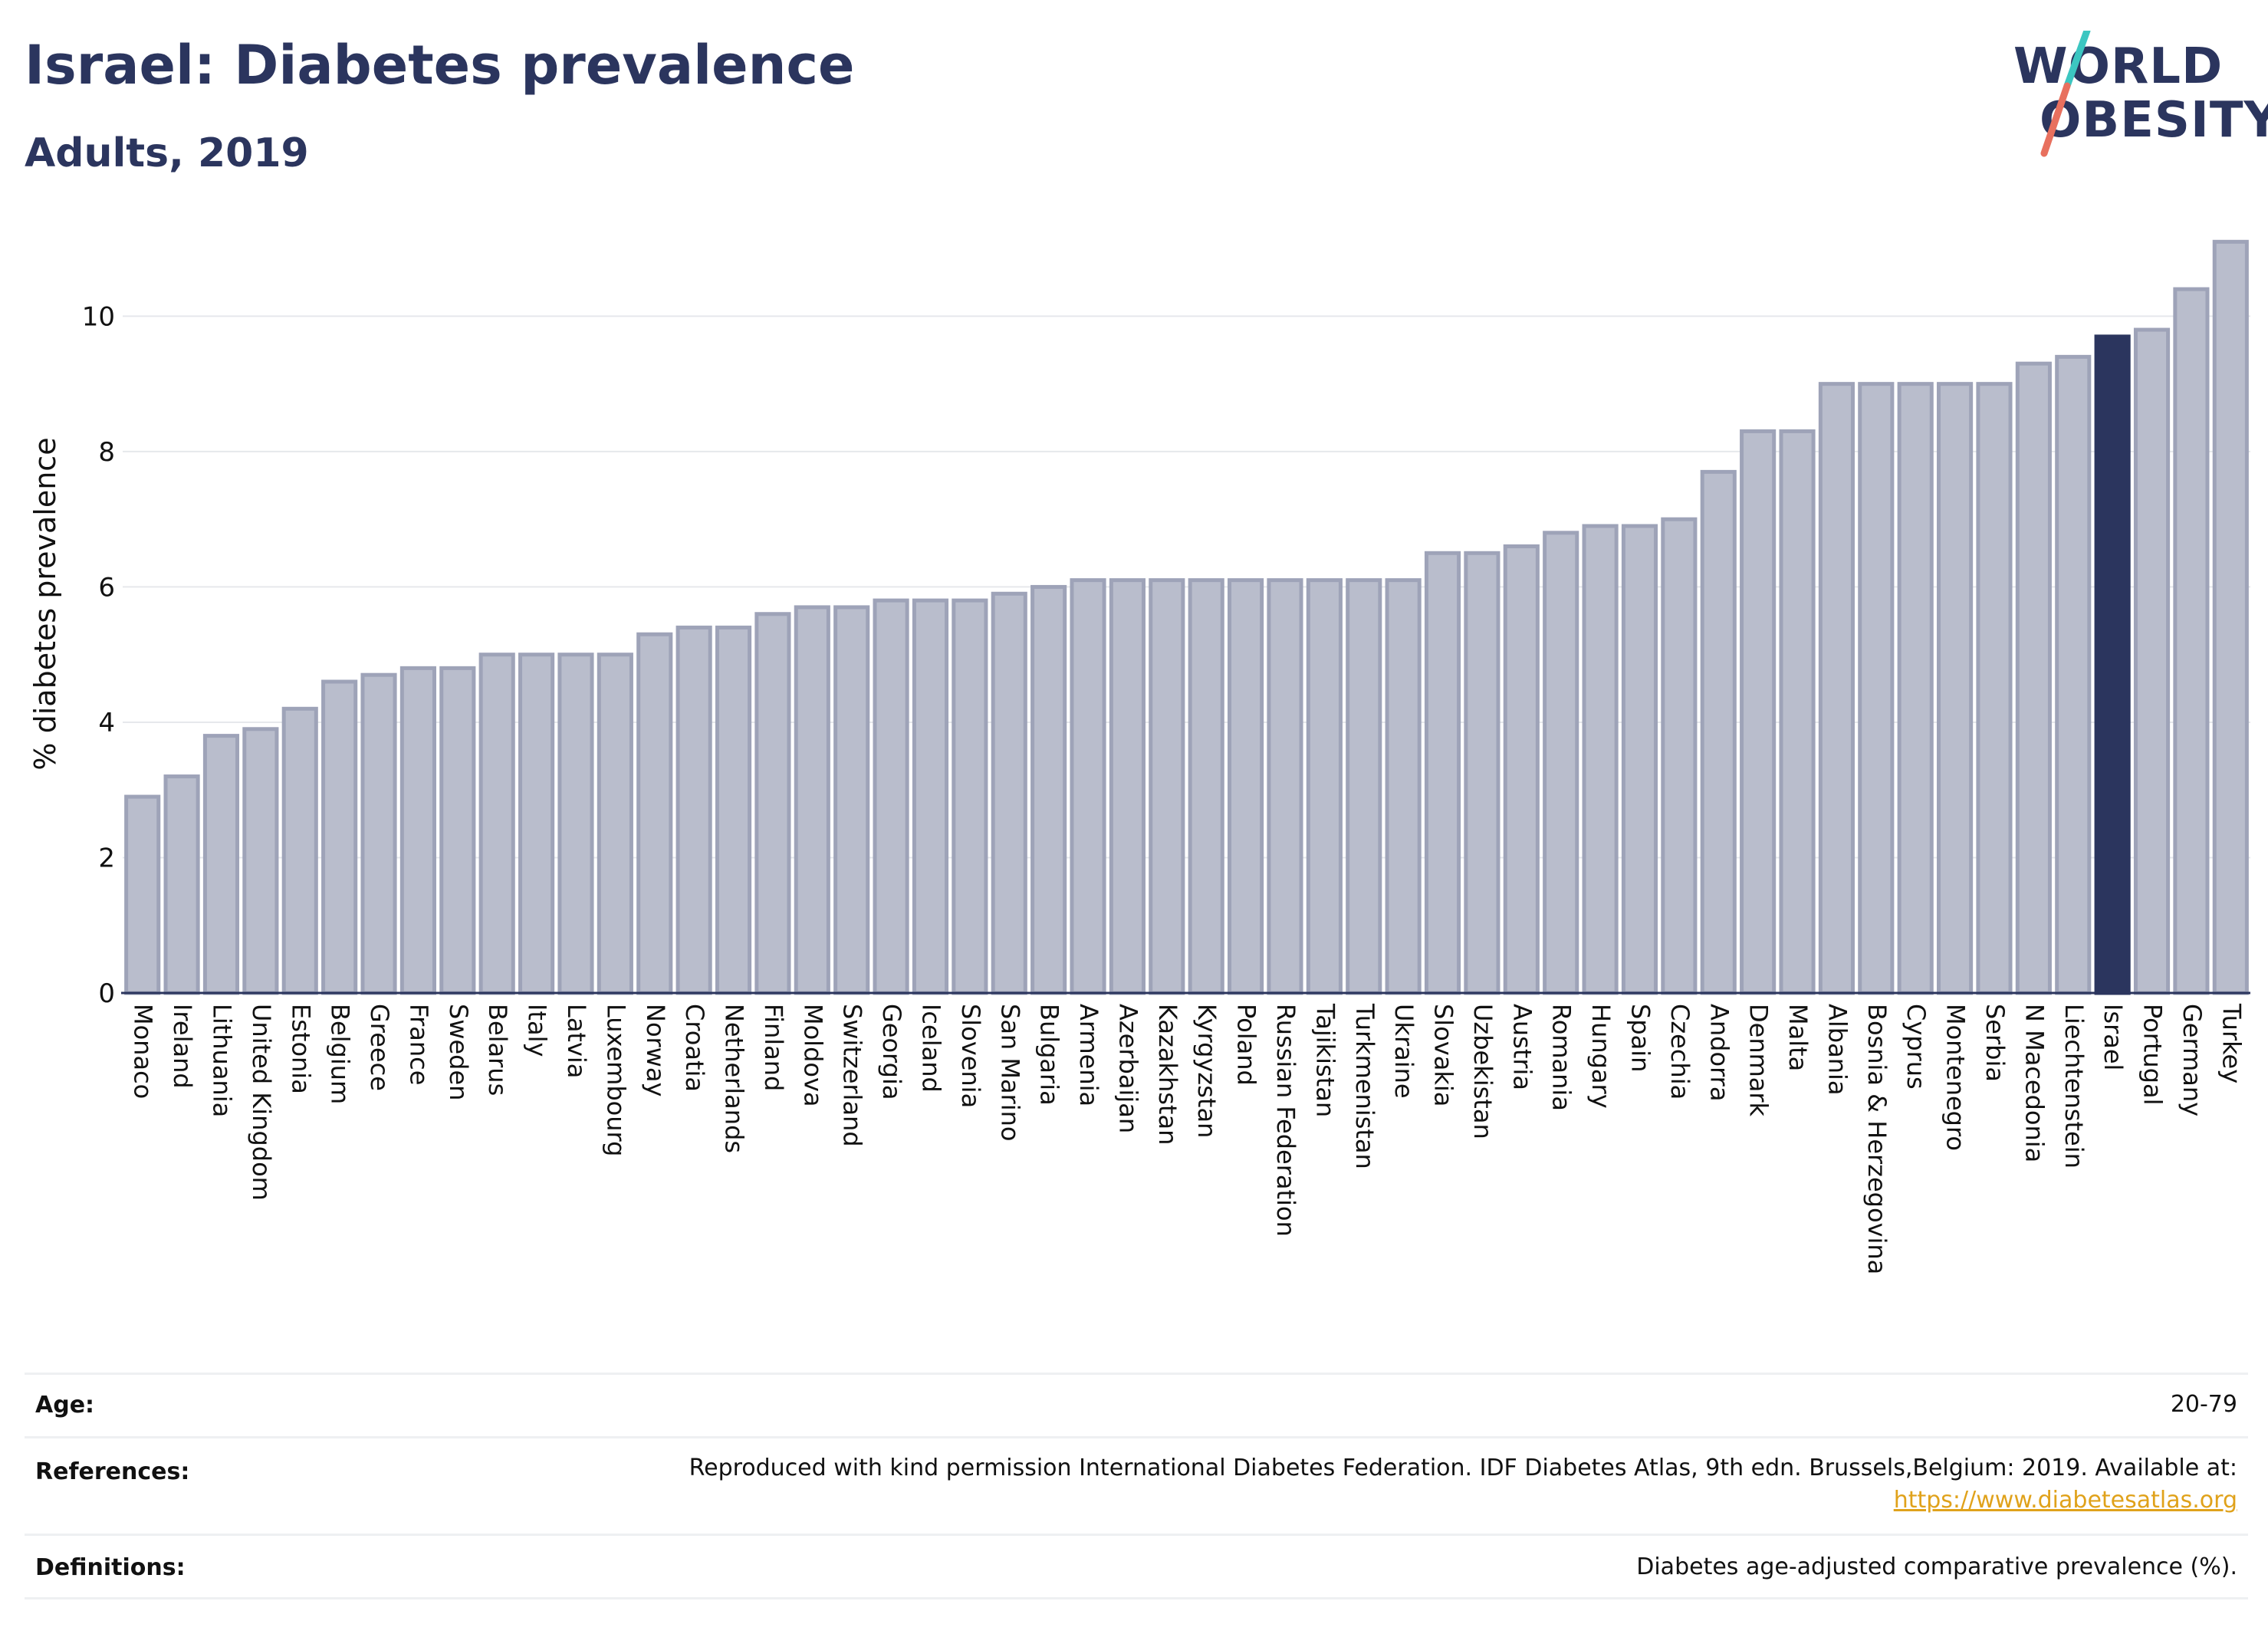 The height and width of the screenshot is (1634, 2268). I want to click on x-tick-label: Switzerland, so click(852, 1076).